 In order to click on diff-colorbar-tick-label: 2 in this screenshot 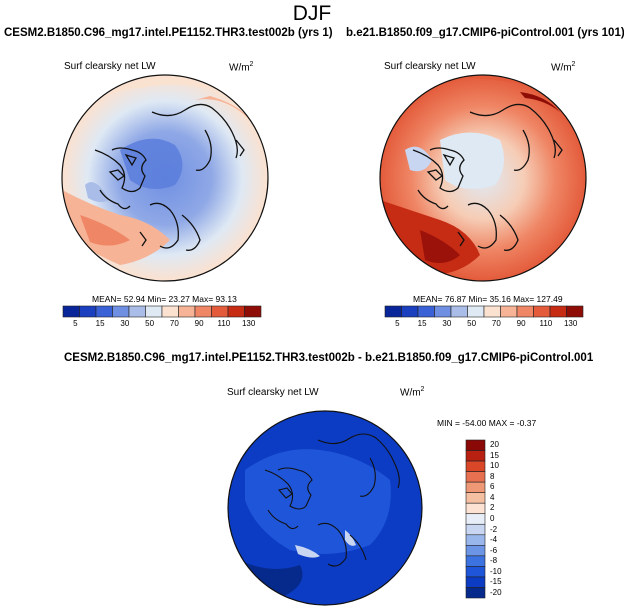, I will do `click(492, 508)`.